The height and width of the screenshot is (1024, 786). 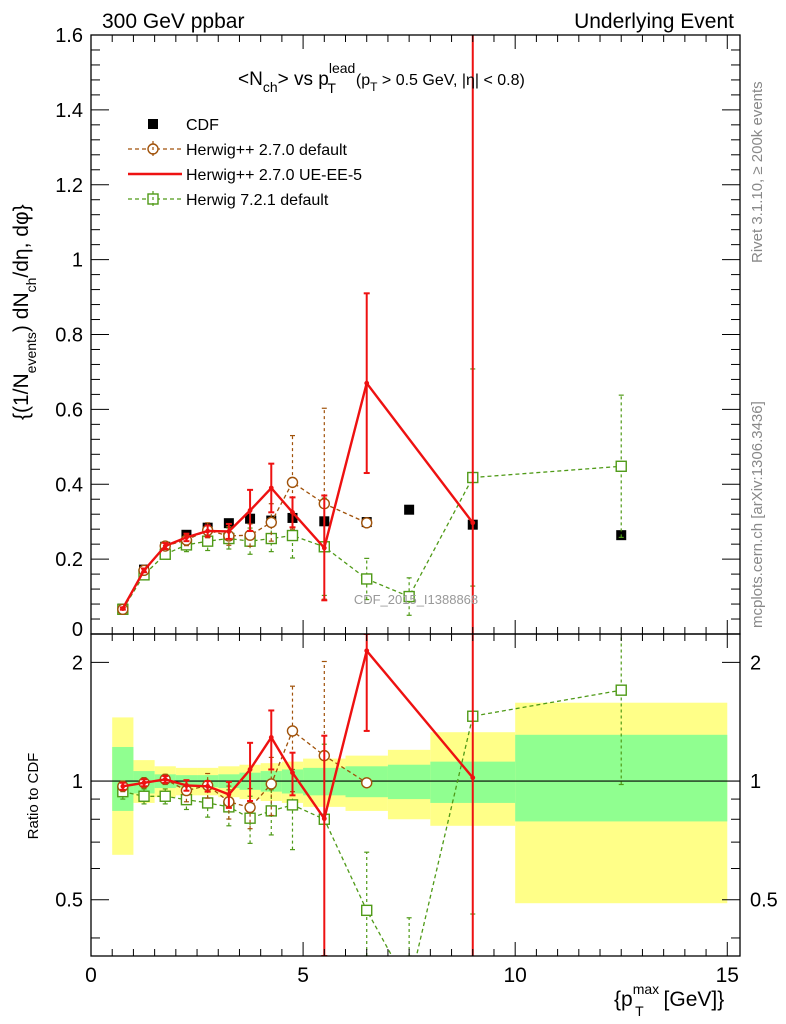 I want to click on x-tick-label: 5, so click(x=303, y=975).